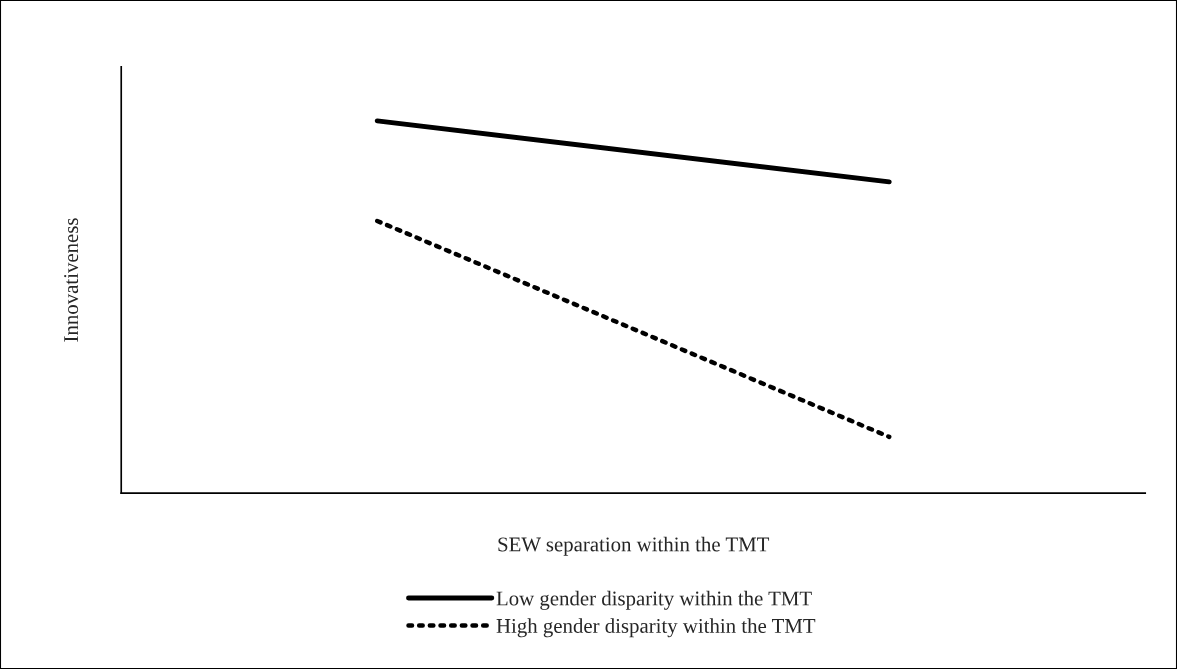 This screenshot has height=669, width=1177. Describe the element at coordinates (71, 280) in the screenshot. I see `y-axis-title: Innovativeness` at that location.